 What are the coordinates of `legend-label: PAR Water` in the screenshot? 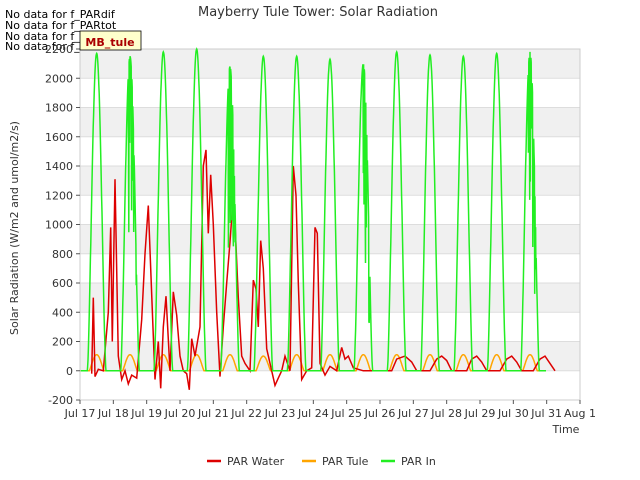 It's located at (256, 461).